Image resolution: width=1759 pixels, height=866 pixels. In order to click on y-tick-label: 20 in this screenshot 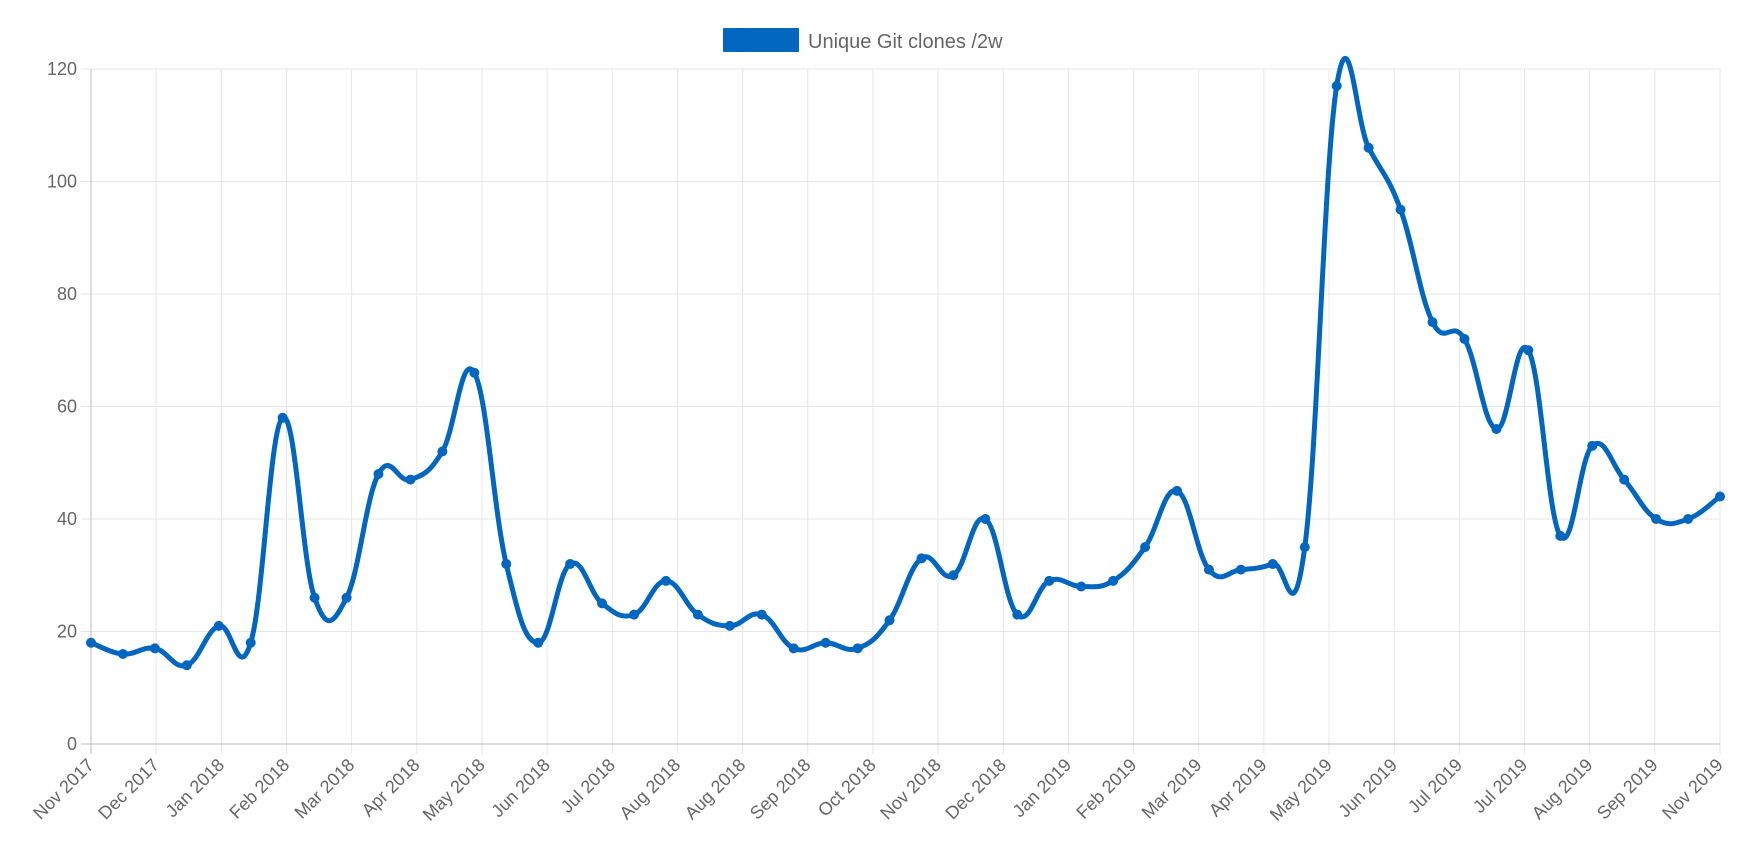, I will do `click(67, 632)`.